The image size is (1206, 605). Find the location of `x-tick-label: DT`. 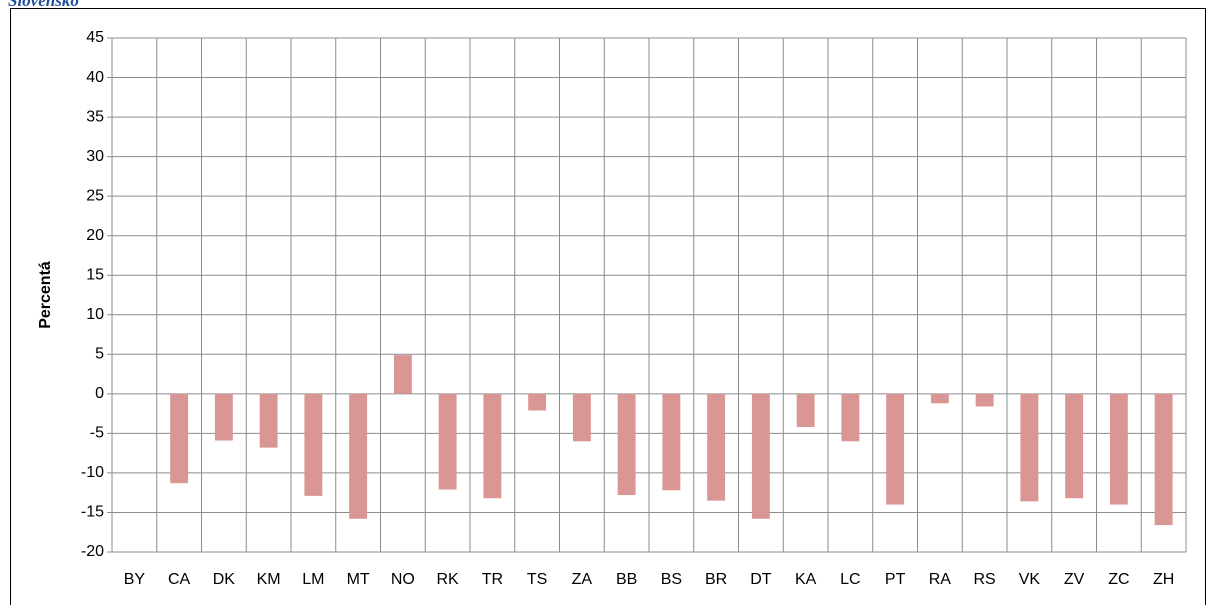

x-tick-label: DT is located at coordinates (761, 579).